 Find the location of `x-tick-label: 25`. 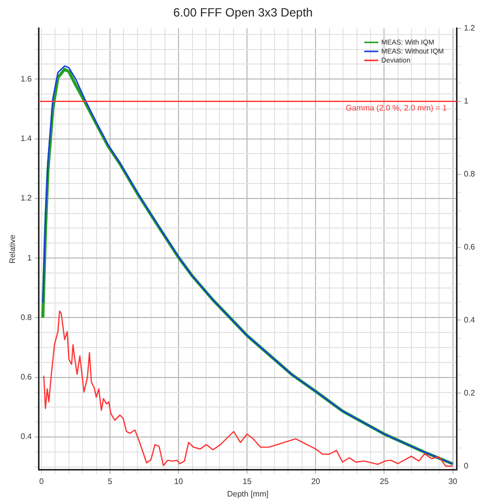

x-tick-label: 25 is located at coordinates (385, 481).